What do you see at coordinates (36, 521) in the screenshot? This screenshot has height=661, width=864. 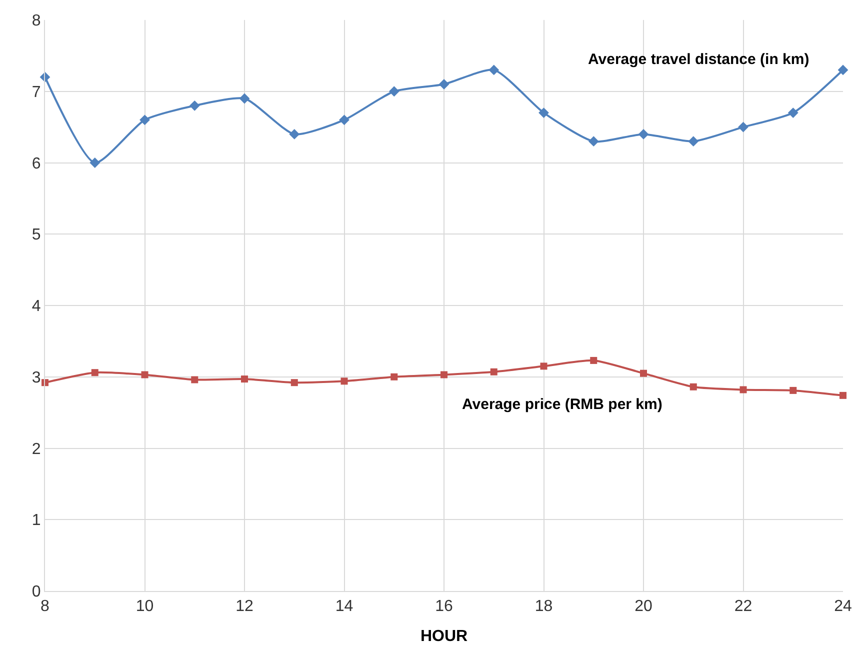 I see `y-tick-label: 1` at bounding box center [36, 521].